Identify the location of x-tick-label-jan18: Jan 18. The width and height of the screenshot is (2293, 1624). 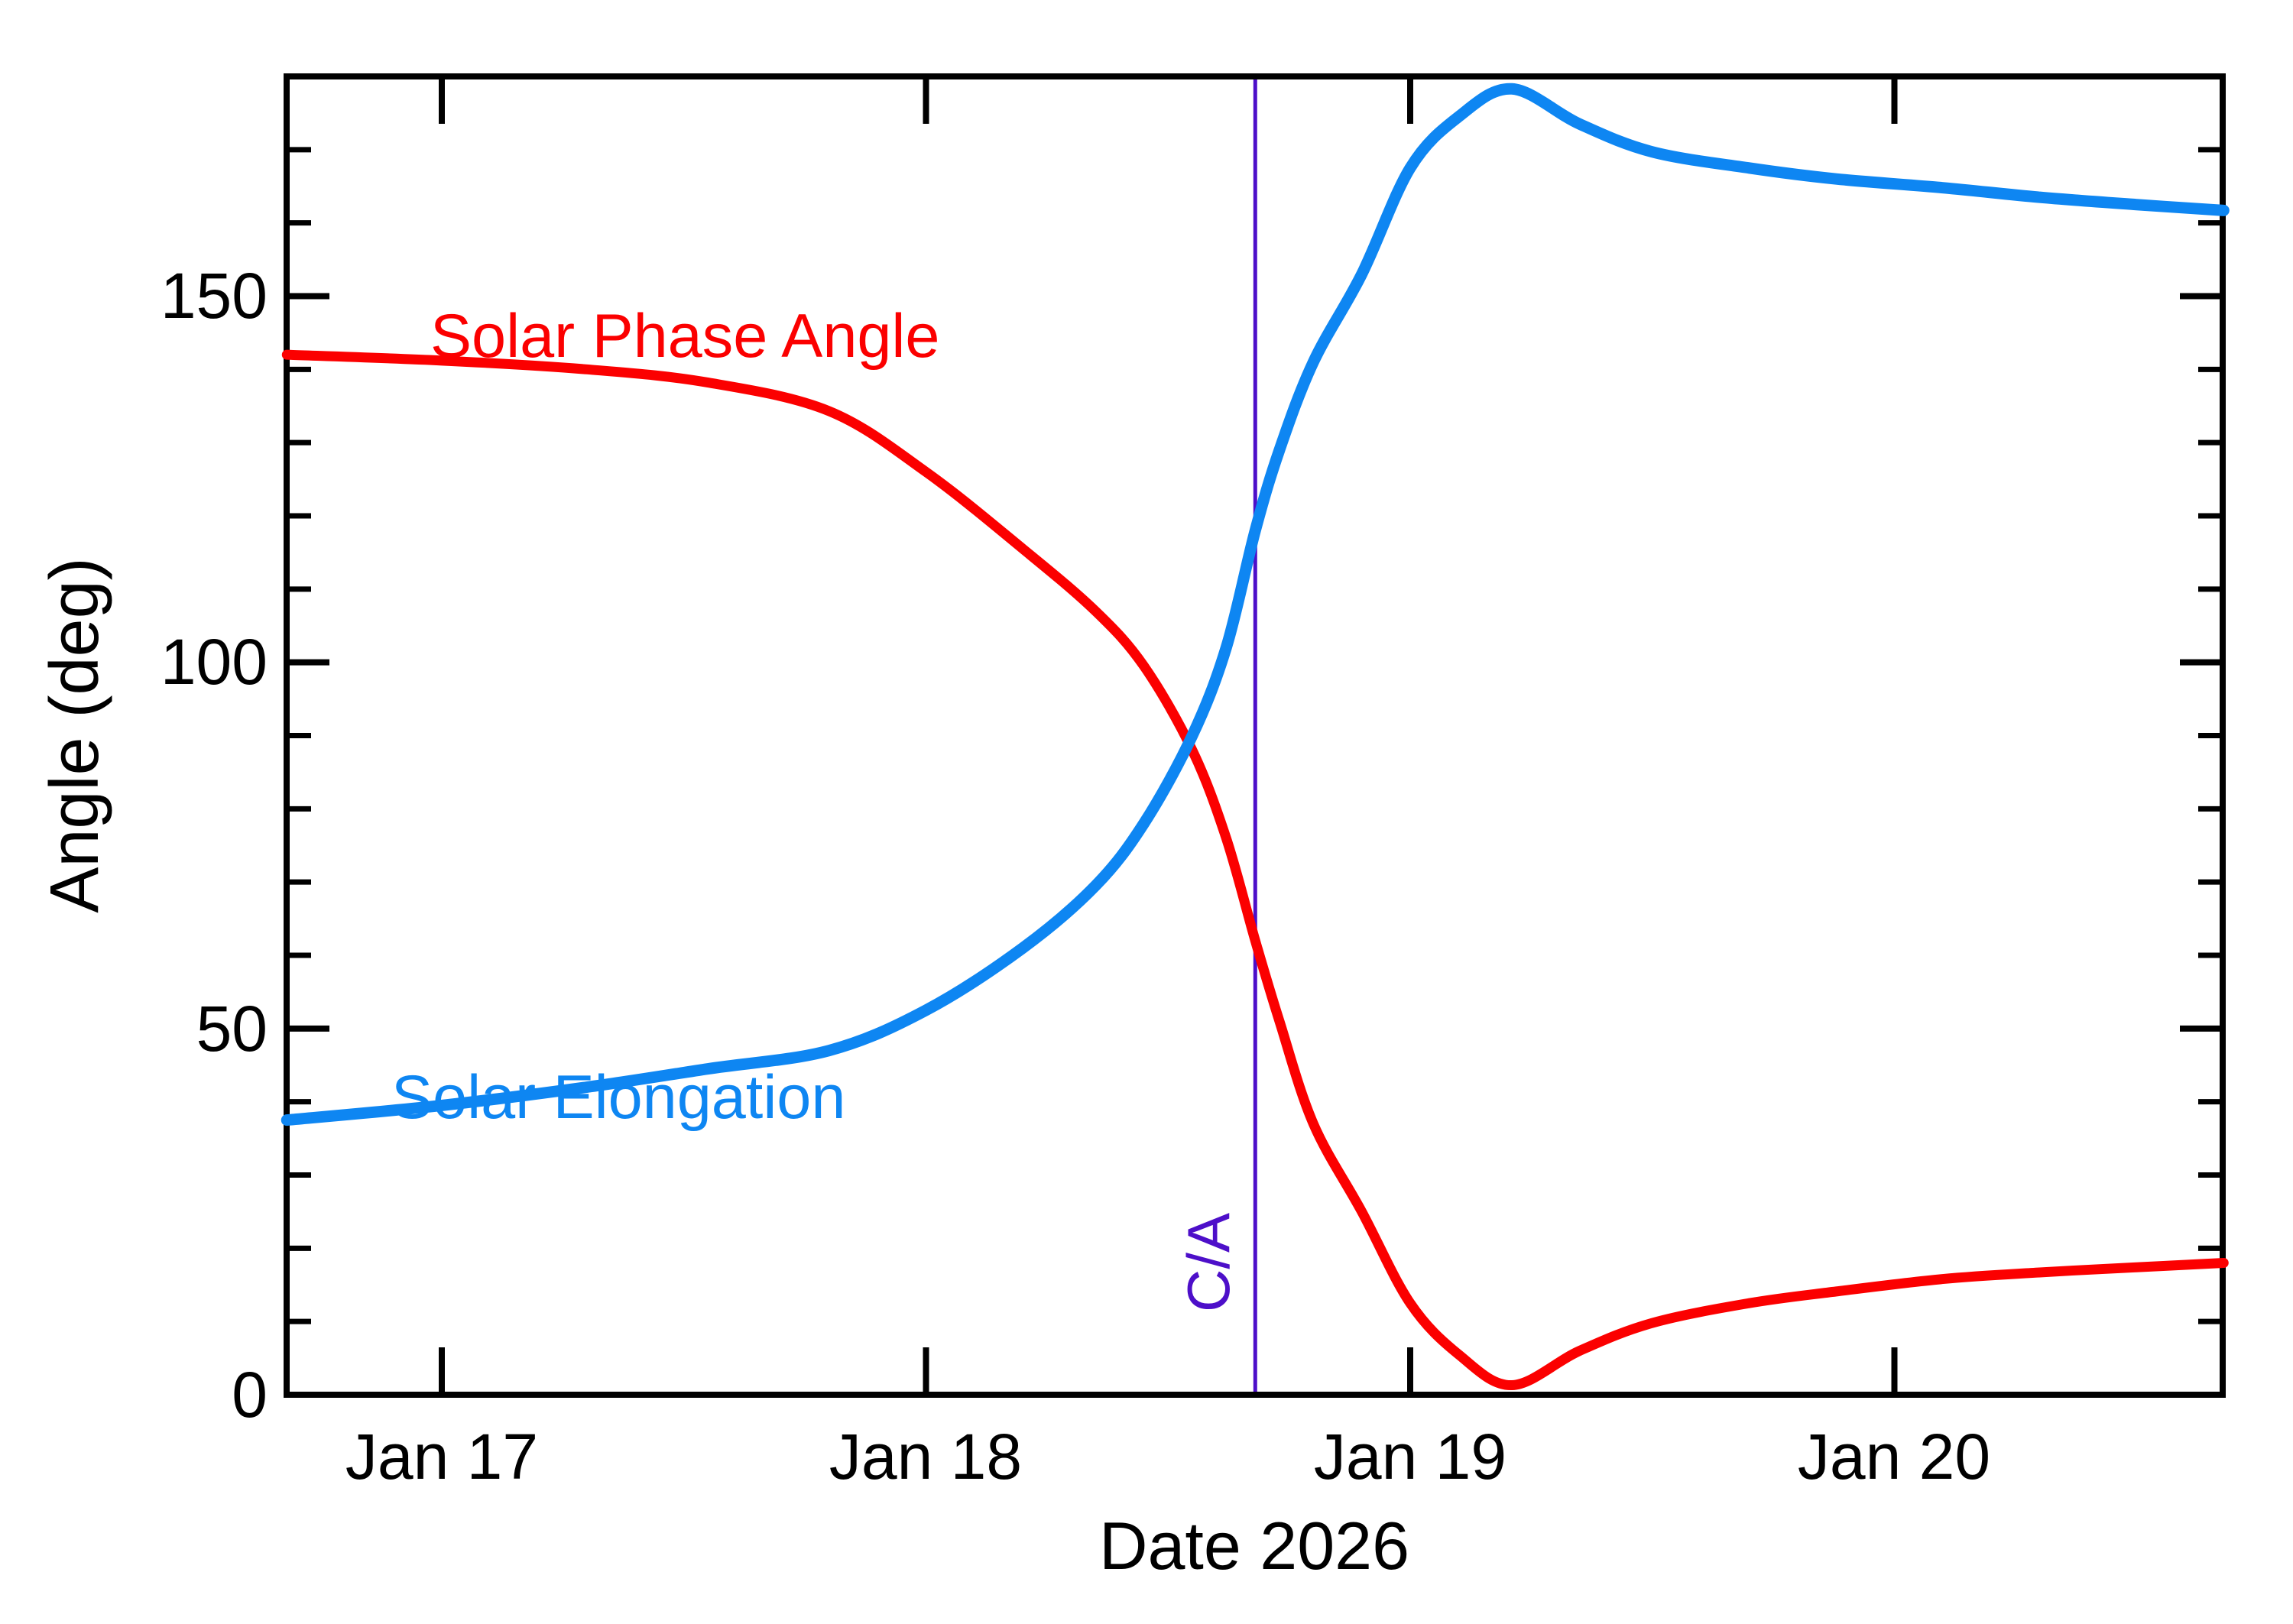
(926, 1457).